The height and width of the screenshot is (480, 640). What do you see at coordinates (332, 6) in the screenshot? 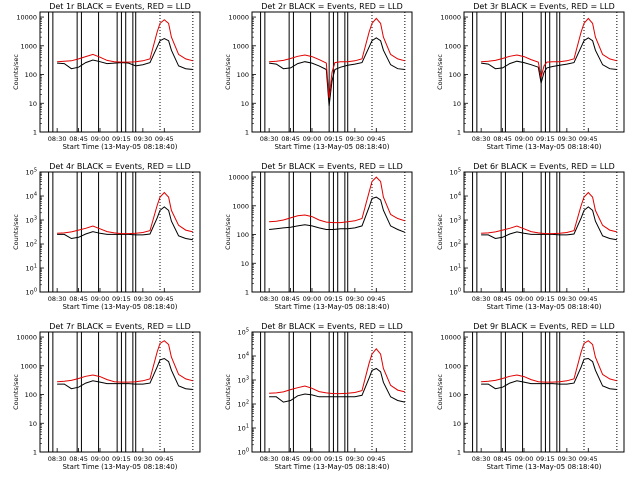
I see `panel-title: Det 2r BLACK = Events, RED = LLD` at bounding box center [332, 6].